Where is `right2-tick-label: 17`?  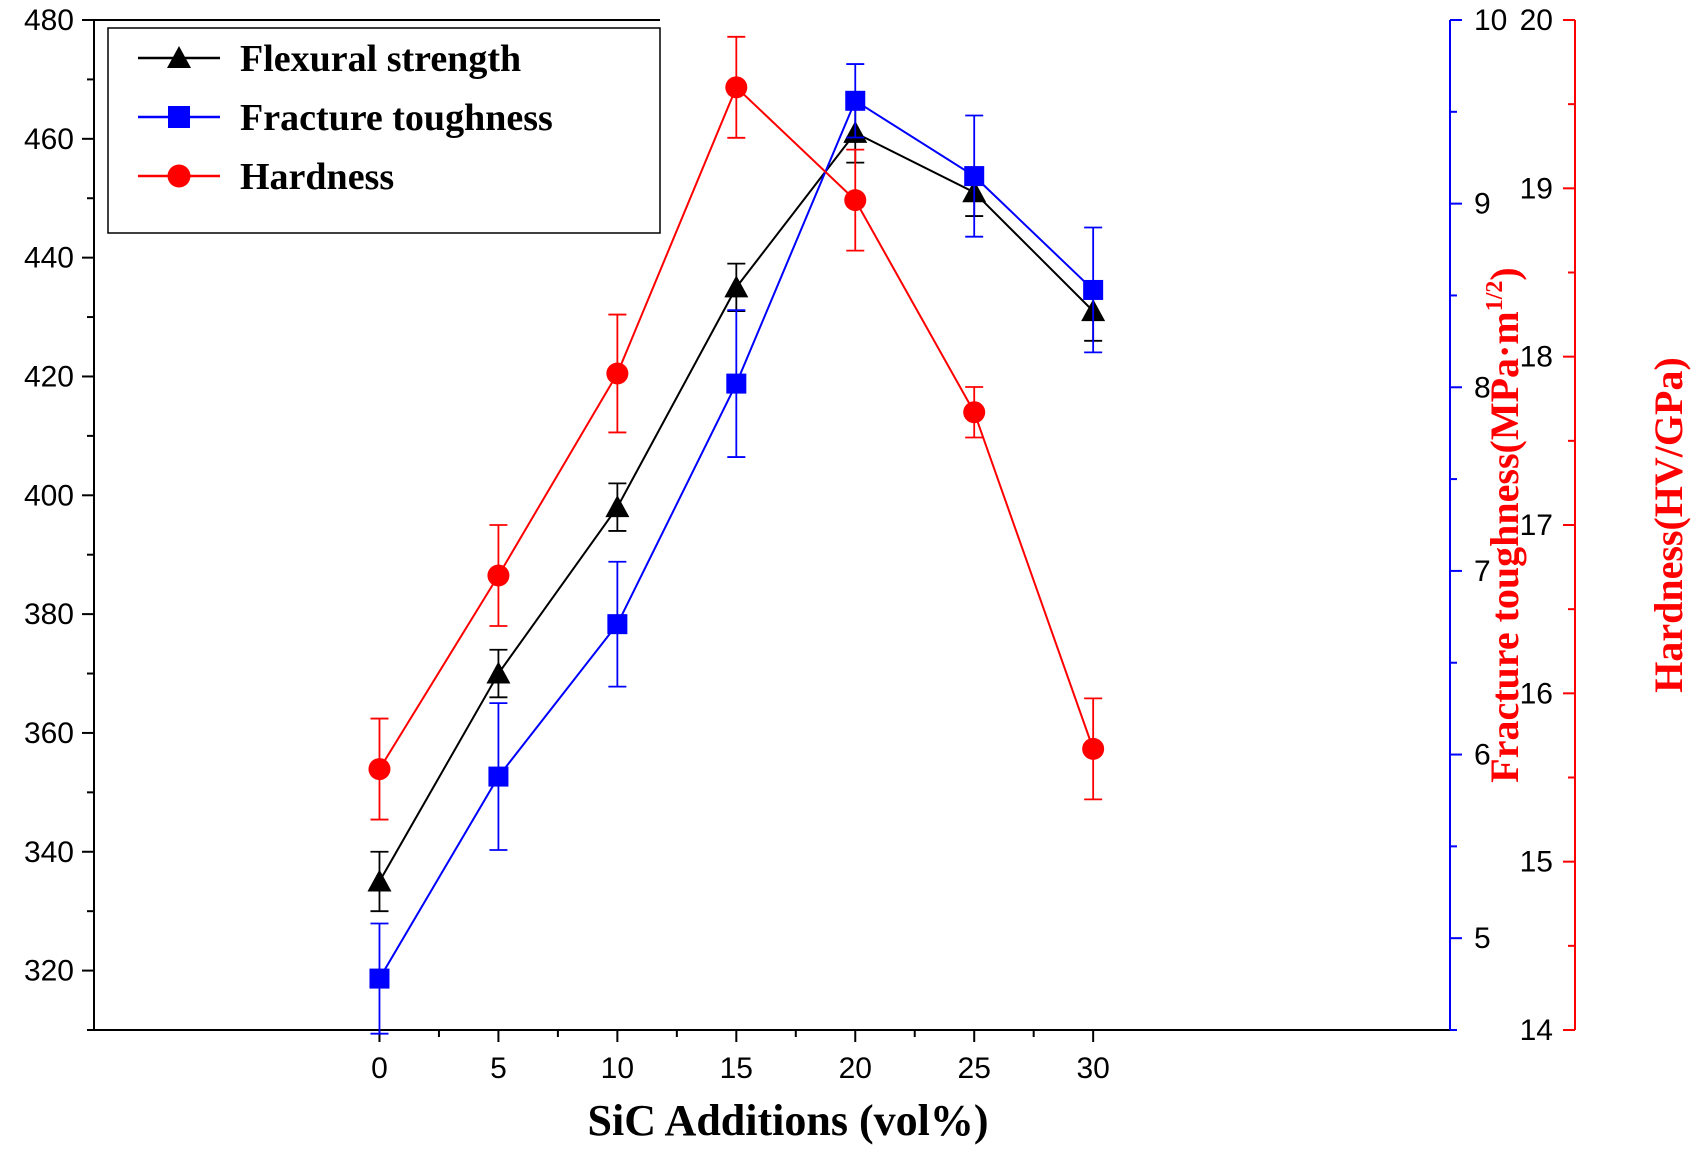 right2-tick-label: 17 is located at coordinates (1536, 525).